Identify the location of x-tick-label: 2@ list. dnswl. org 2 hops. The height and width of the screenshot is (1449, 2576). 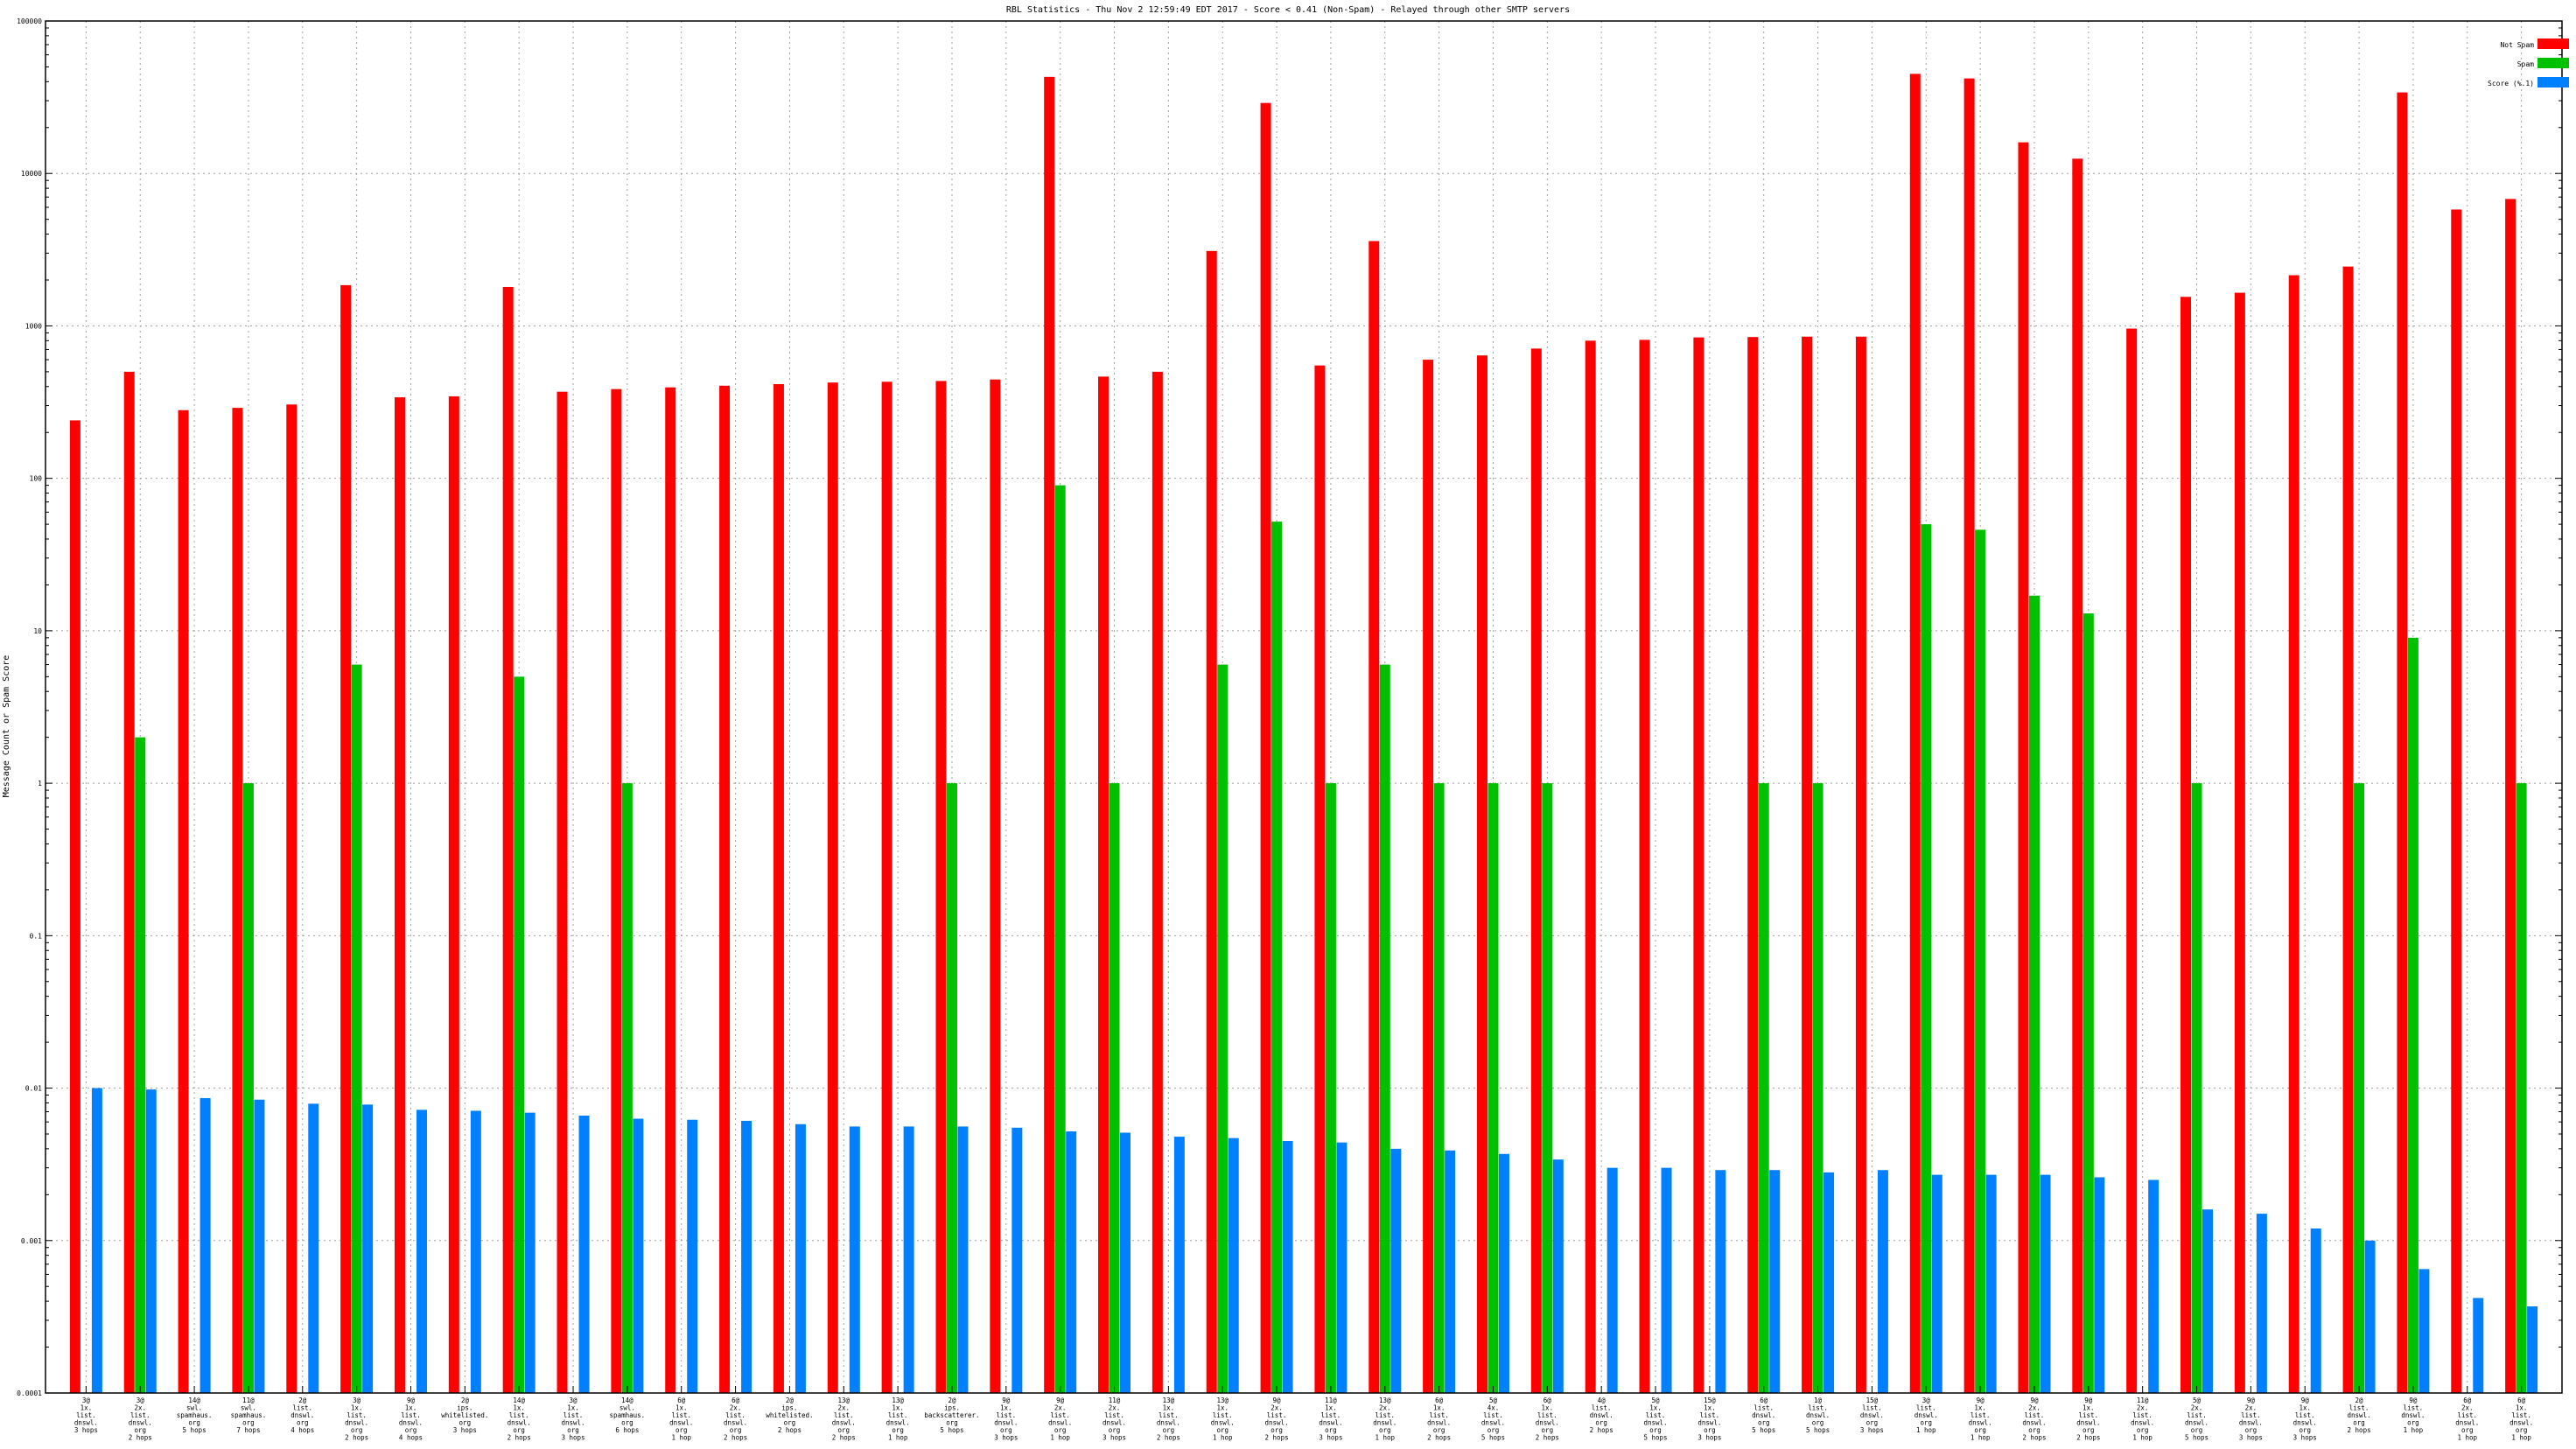
(2359, 1415).